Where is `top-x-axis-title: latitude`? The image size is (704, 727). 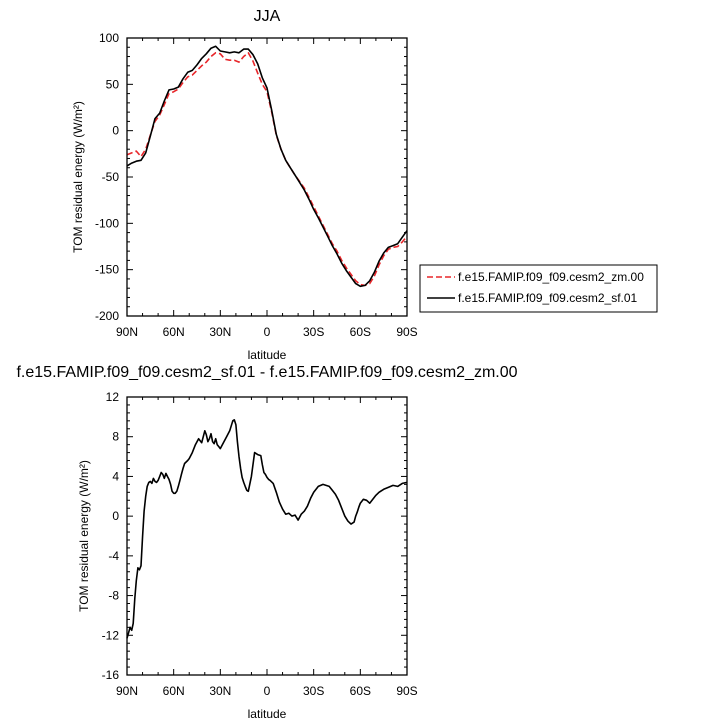 top-x-axis-title: latitude is located at coordinates (267, 355).